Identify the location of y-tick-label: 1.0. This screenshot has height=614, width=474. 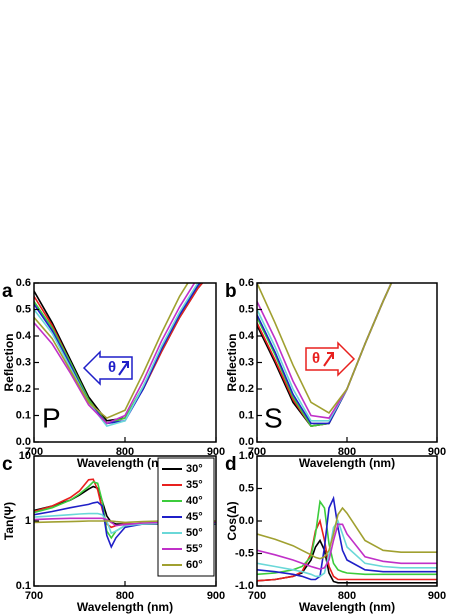
(246, 456).